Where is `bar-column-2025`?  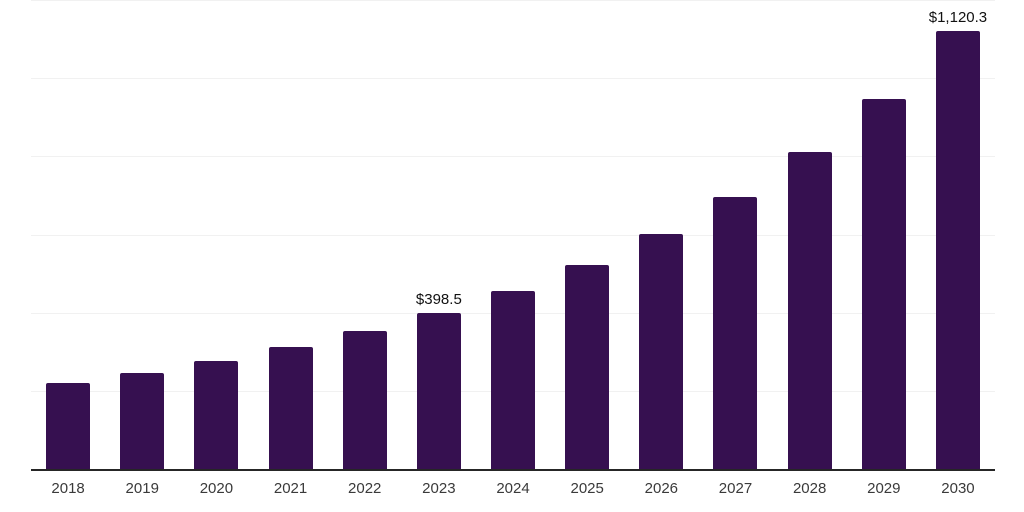
bar-column-2025 is located at coordinates (587, 235).